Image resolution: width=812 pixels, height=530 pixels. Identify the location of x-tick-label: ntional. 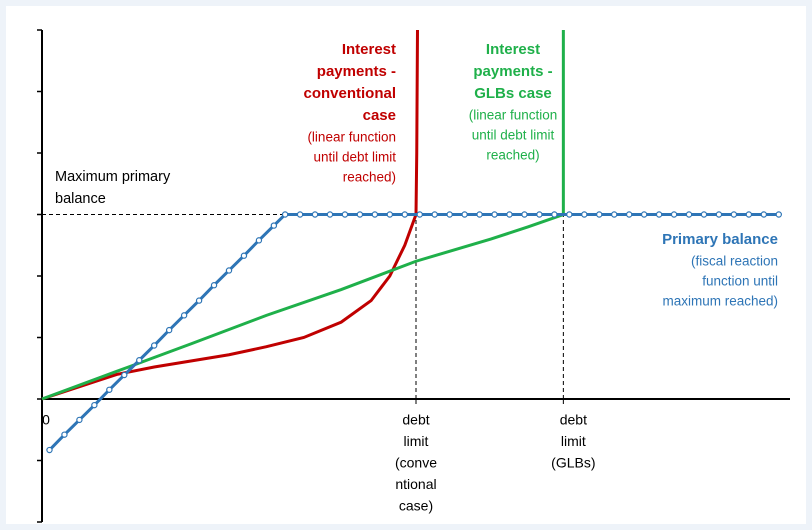
(415, 484).